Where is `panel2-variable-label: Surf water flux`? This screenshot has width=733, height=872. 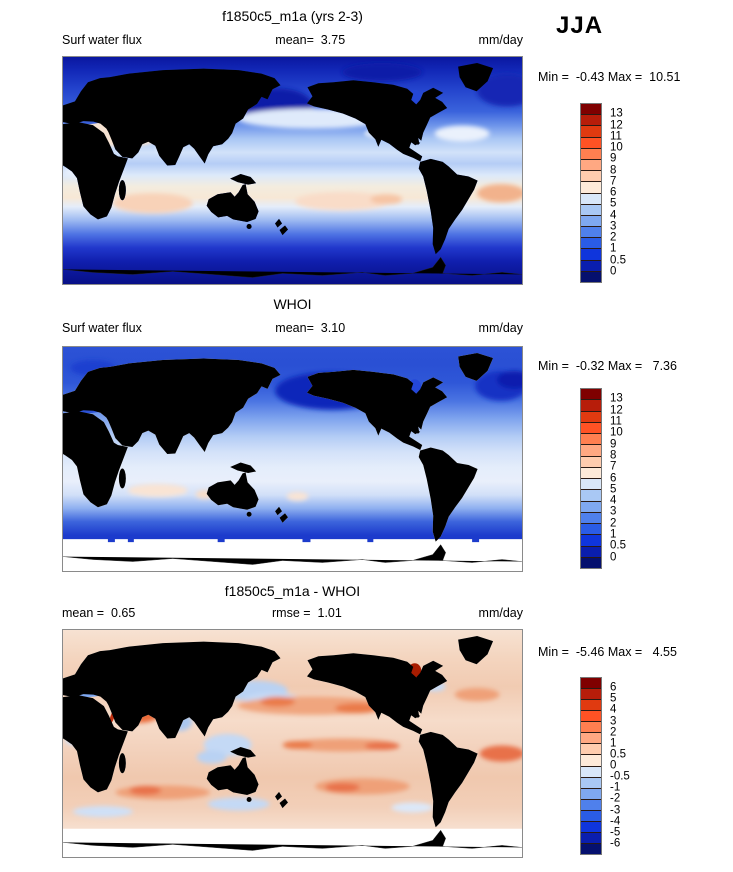 panel2-variable-label: Surf water flux is located at coordinates (102, 328).